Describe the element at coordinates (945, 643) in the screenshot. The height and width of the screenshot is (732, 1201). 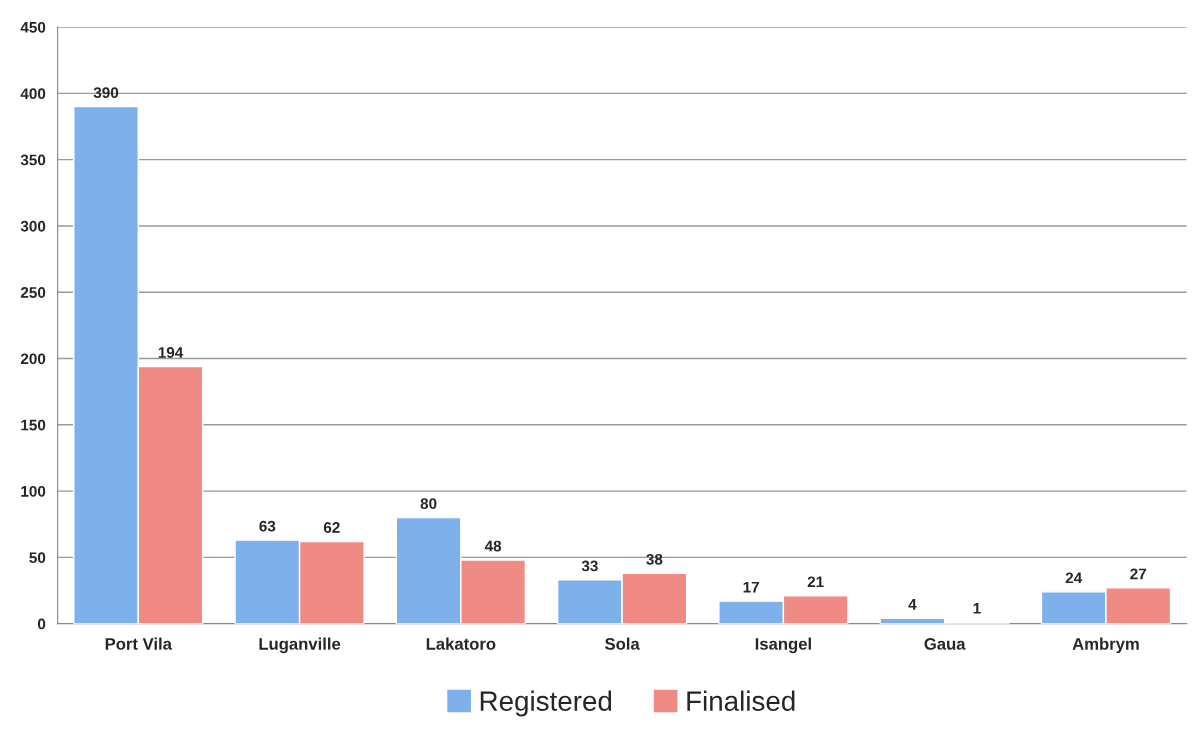
I see `x-tick-label: Gaua` at that location.